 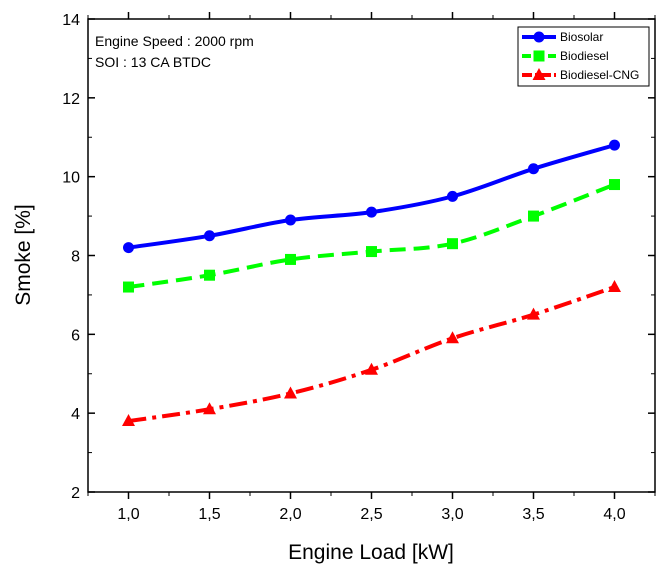 I want to click on x-tick-label: 3,0, so click(x=452, y=514).